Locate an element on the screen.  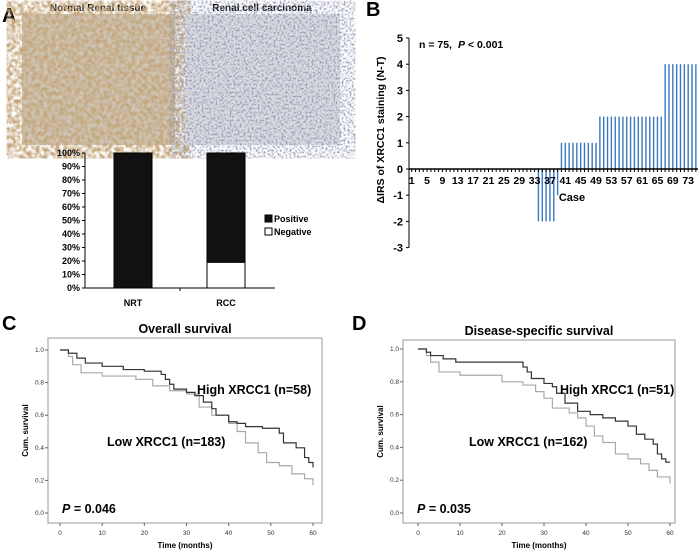
y-axis-title: ΔIRS of XRCC1 staining (N-T) is located at coordinates (381, 130).